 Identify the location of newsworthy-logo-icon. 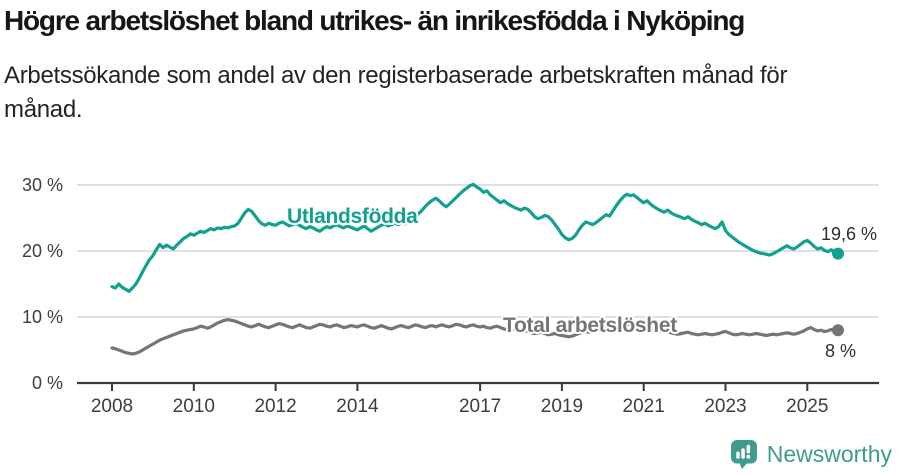
(743, 454).